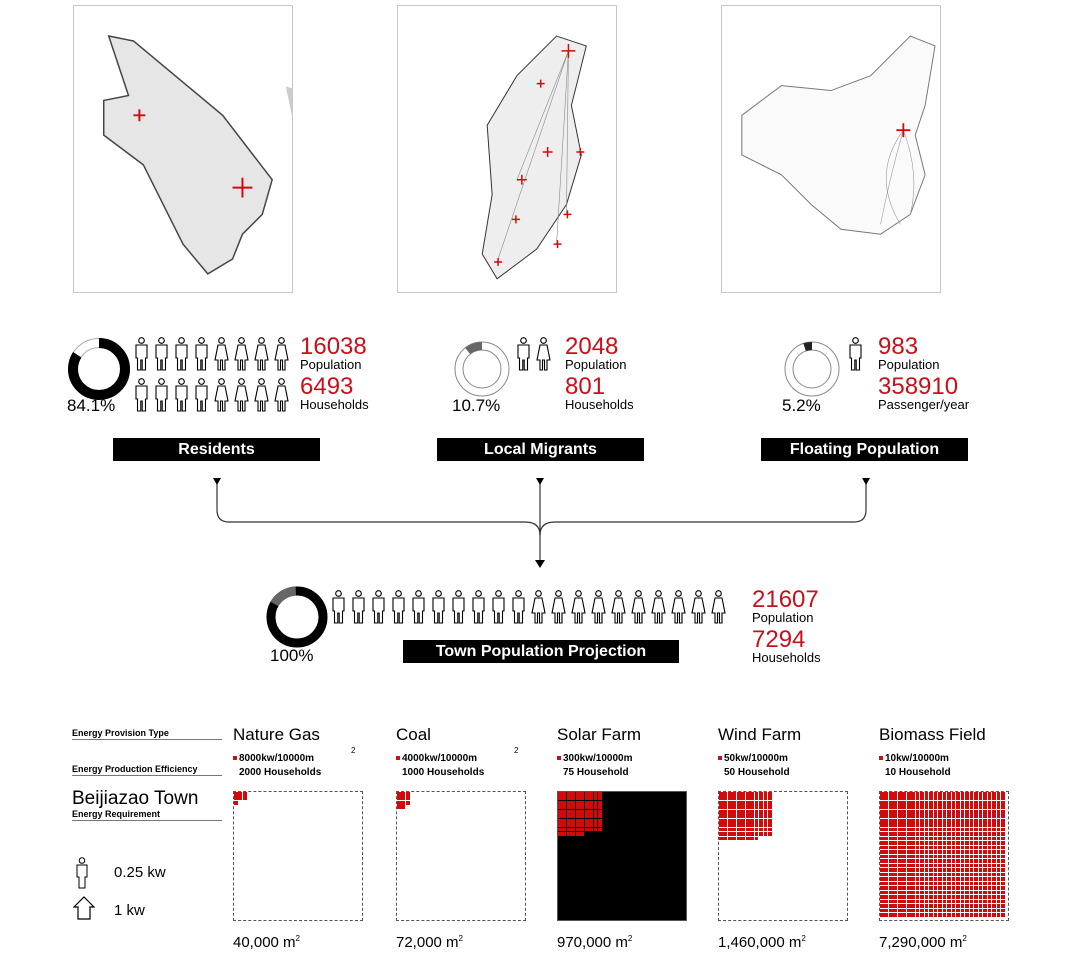 The height and width of the screenshot is (953, 1080). Describe the element at coordinates (596, 364) in the screenshot. I see `local-migrants-population-label: Population` at that location.